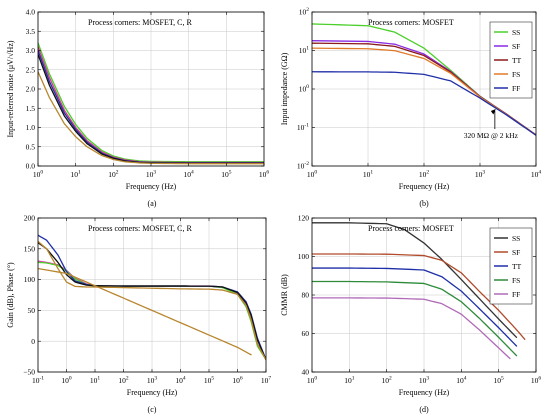  What do you see at coordinates (284, 295) in the screenshot?
I see `y-axis-label: CMMR (dB)` at bounding box center [284, 295].